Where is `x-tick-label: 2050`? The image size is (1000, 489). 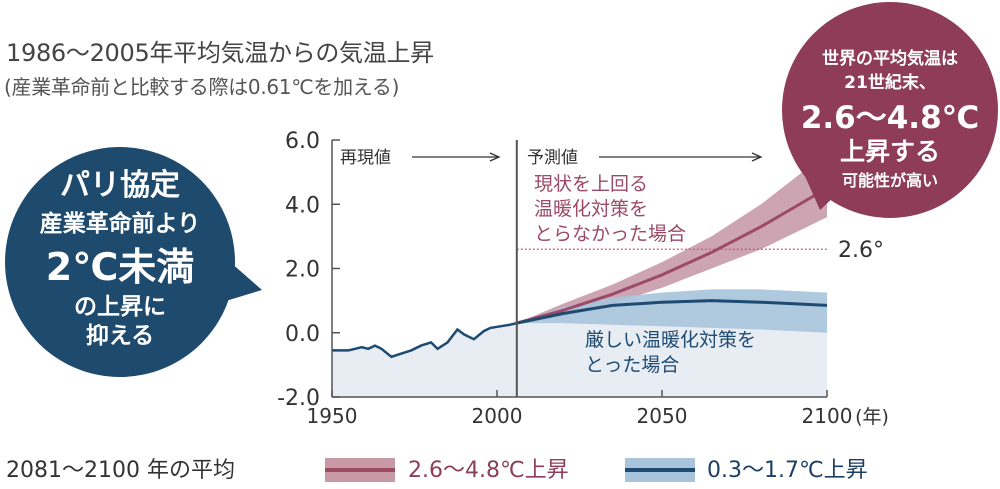
x-tick-label: 2050 is located at coordinates (662, 416).